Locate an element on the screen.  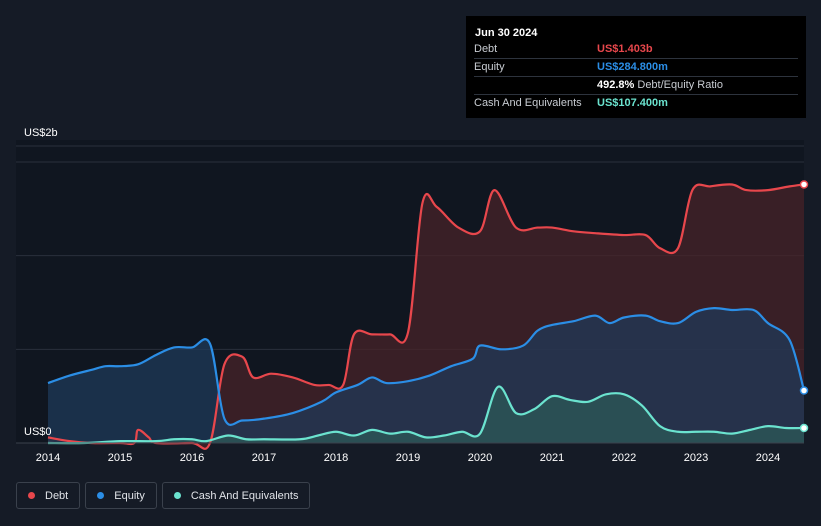
x-tick-label-2016: 2016 is located at coordinates (192, 458).